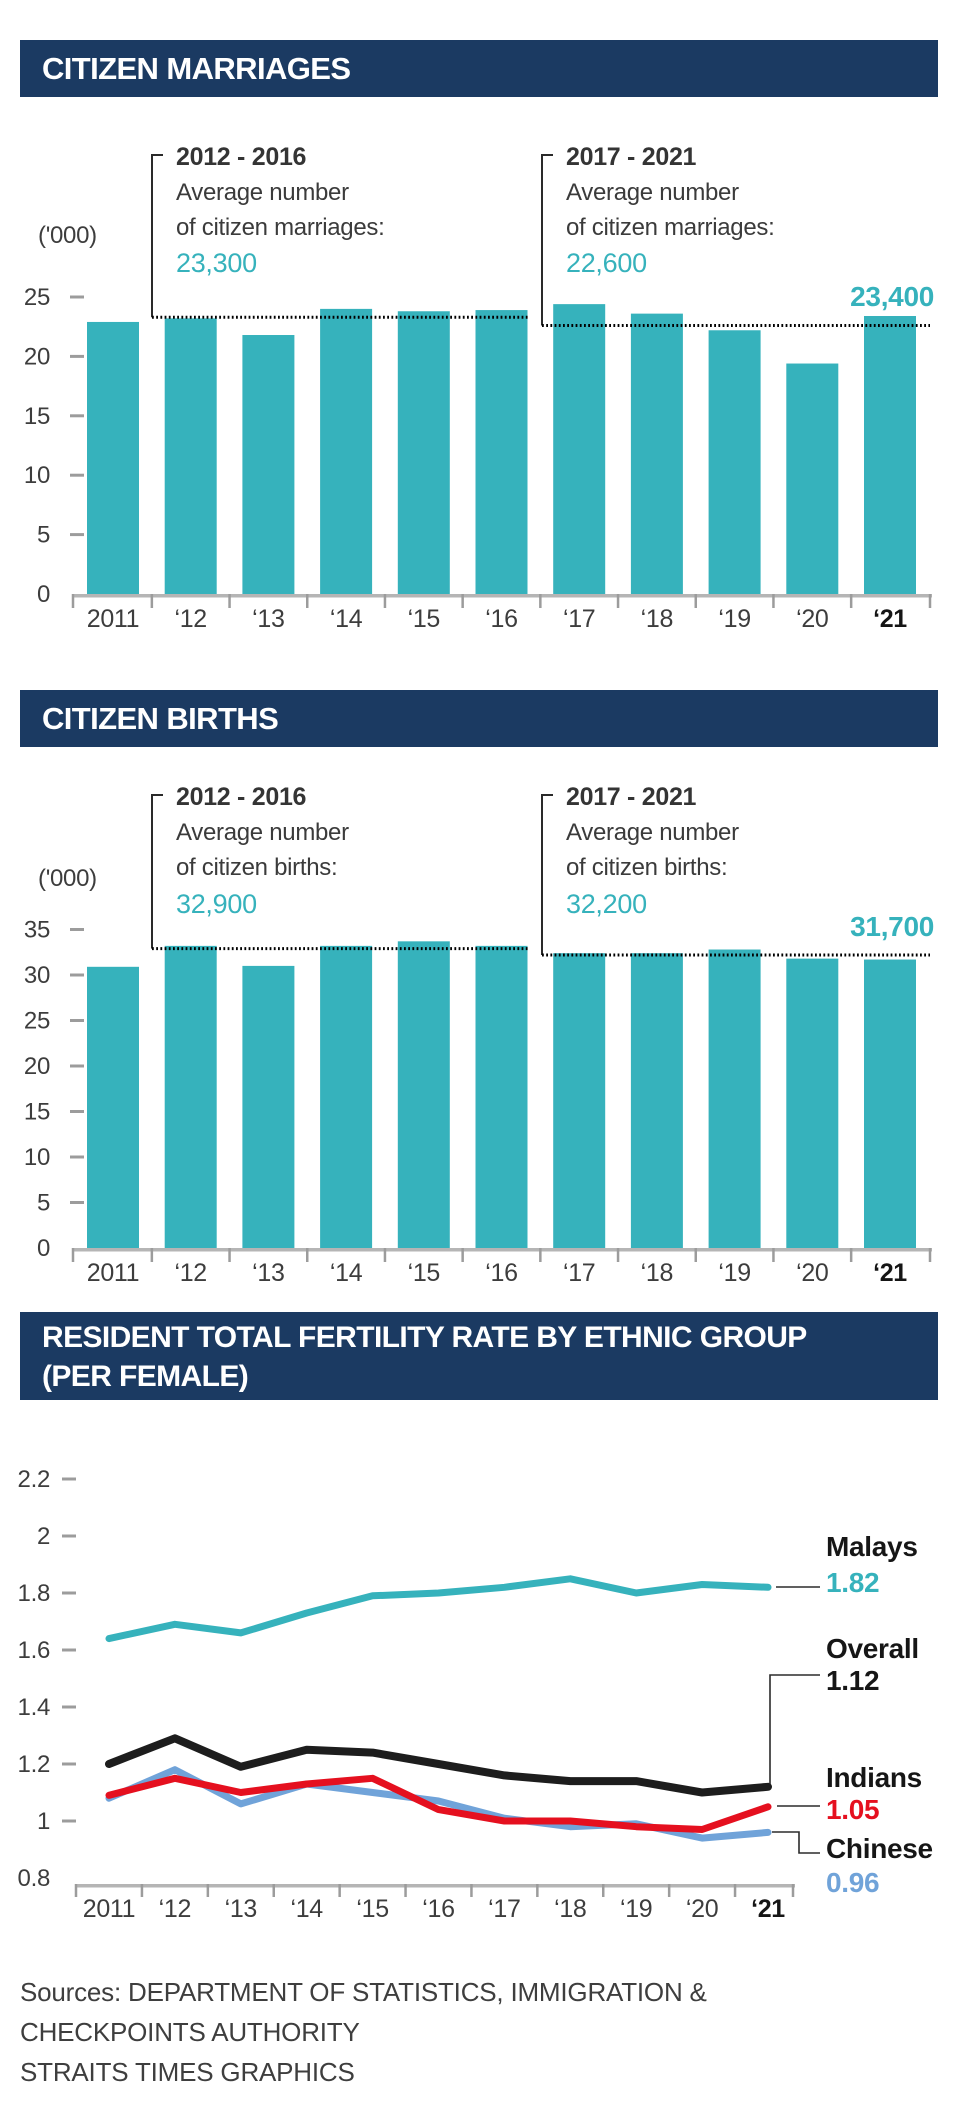  What do you see at coordinates (606, 904) in the screenshot?
I see `annotation-average-value: 32,200` at bounding box center [606, 904].